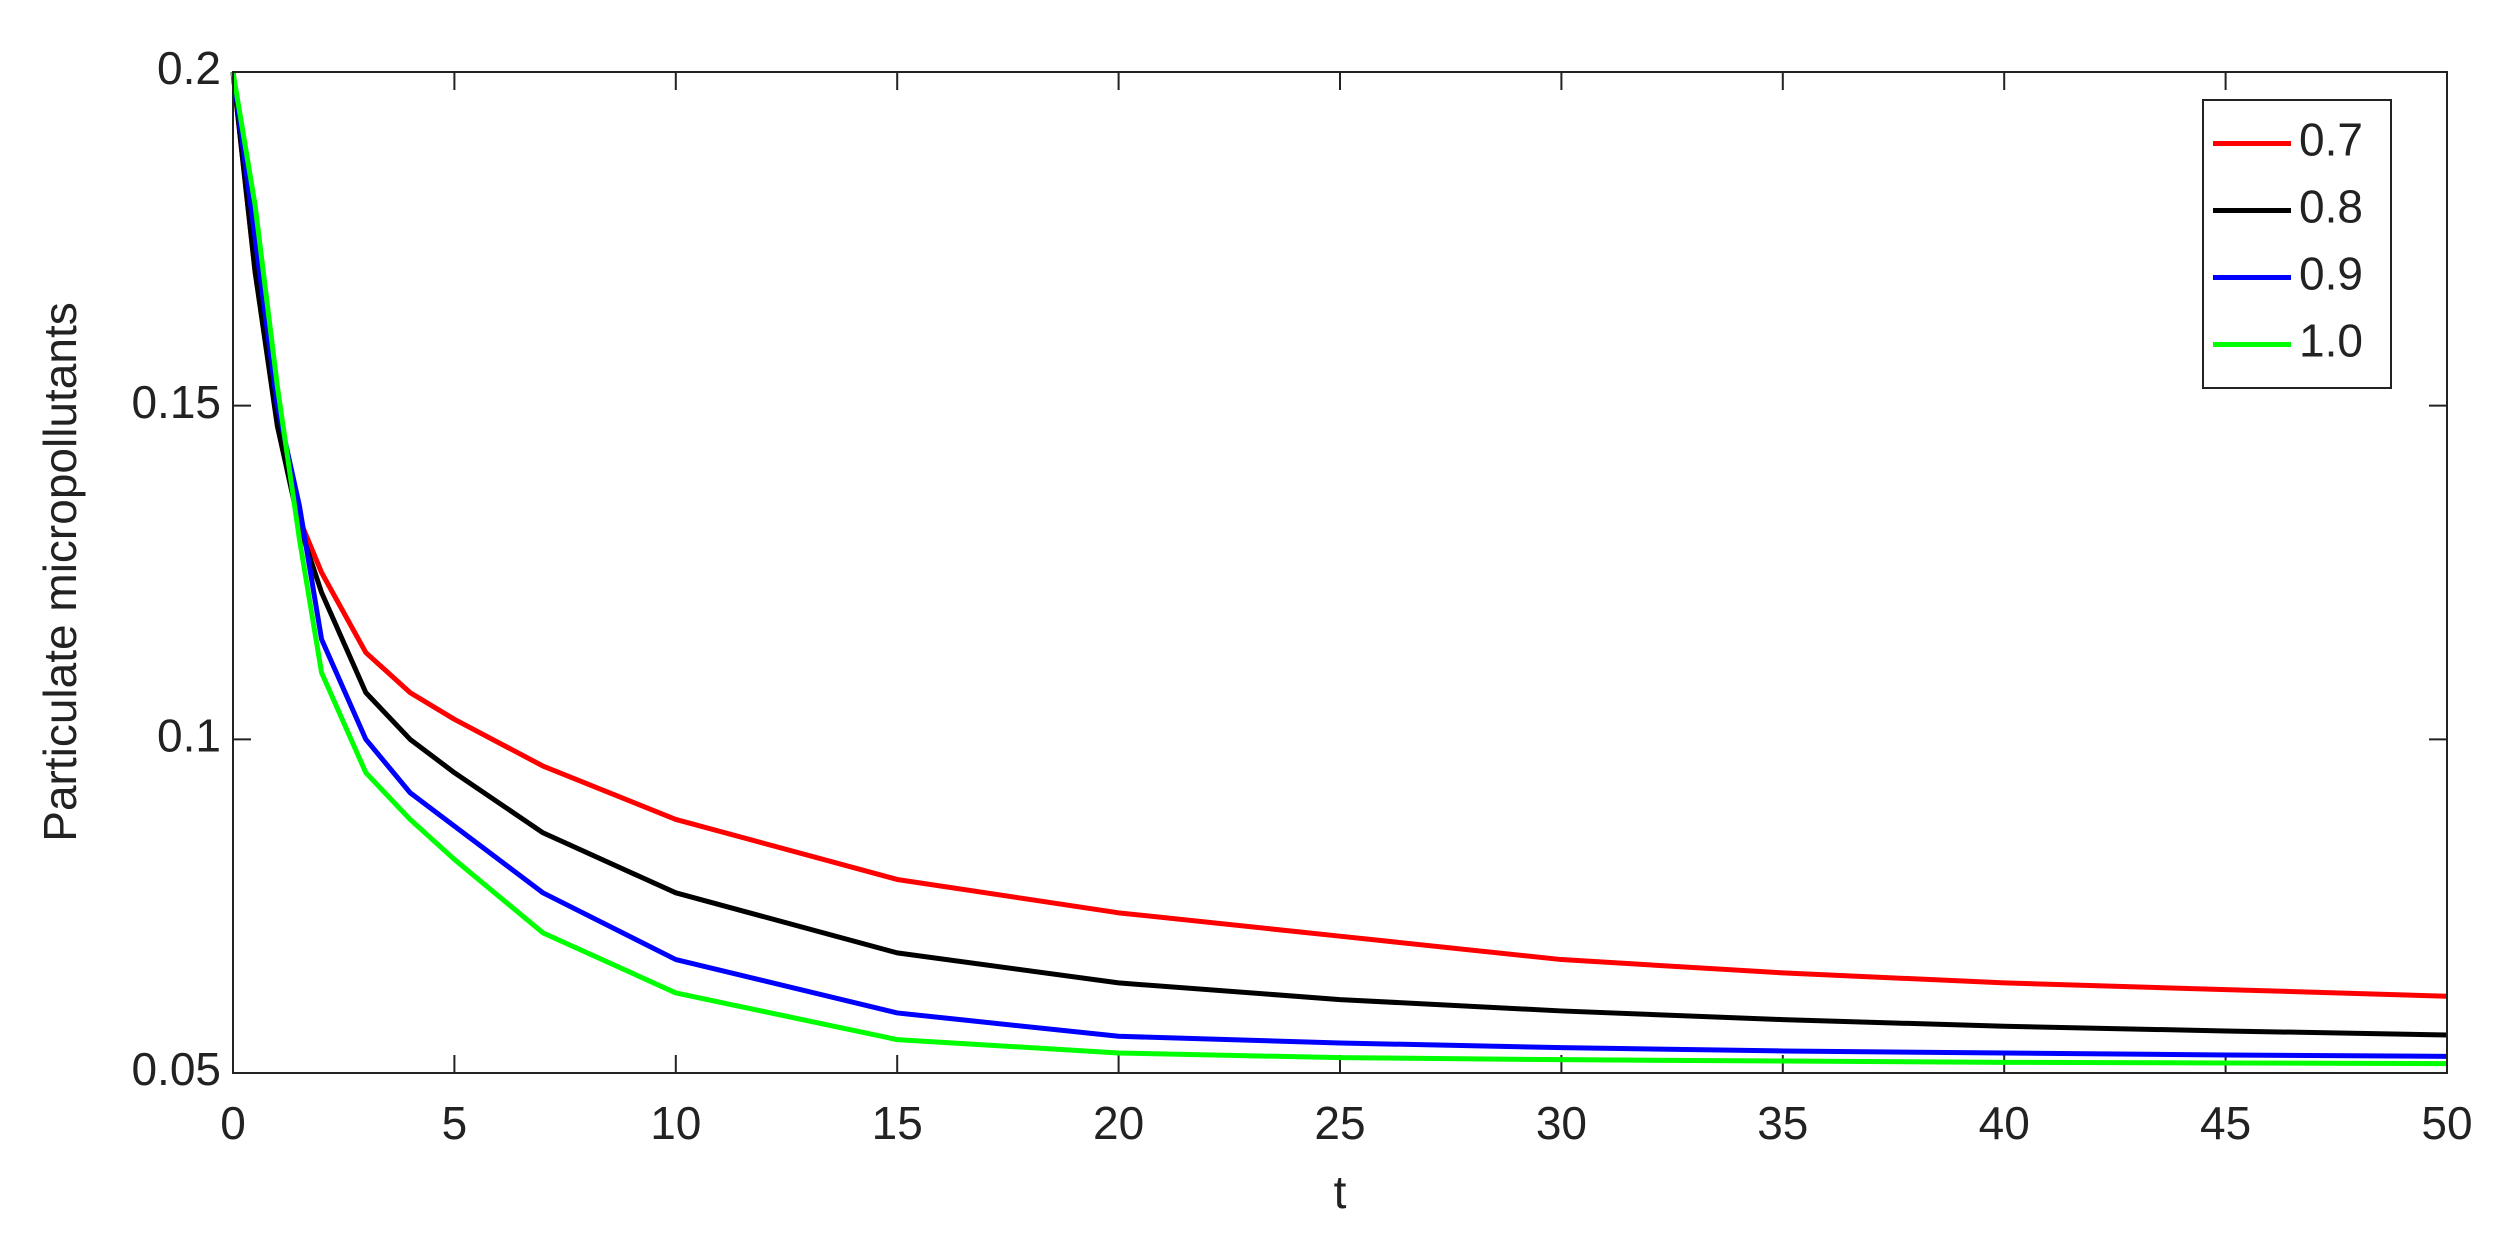 This screenshot has width=2494, height=1242. What do you see at coordinates (2331, 274) in the screenshot?
I see `legend-label: 0.9` at bounding box center [2331, 274].